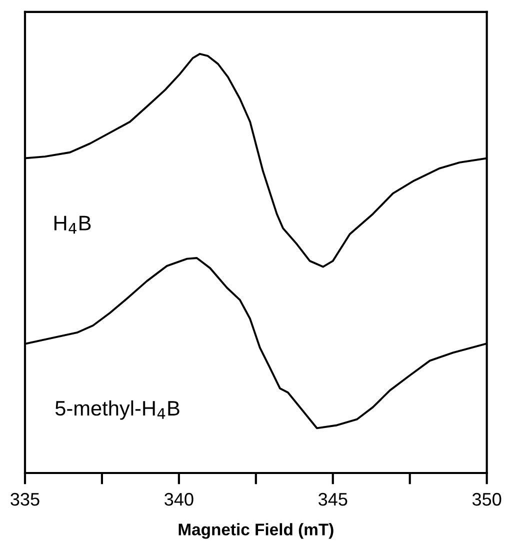 Image resolution: width=505 pixels, height=544 pixels. What do you see at coordinates (72, 225) in the screenshot?
I see `text: H$_{4}$B` at bounding box center [72, 225].